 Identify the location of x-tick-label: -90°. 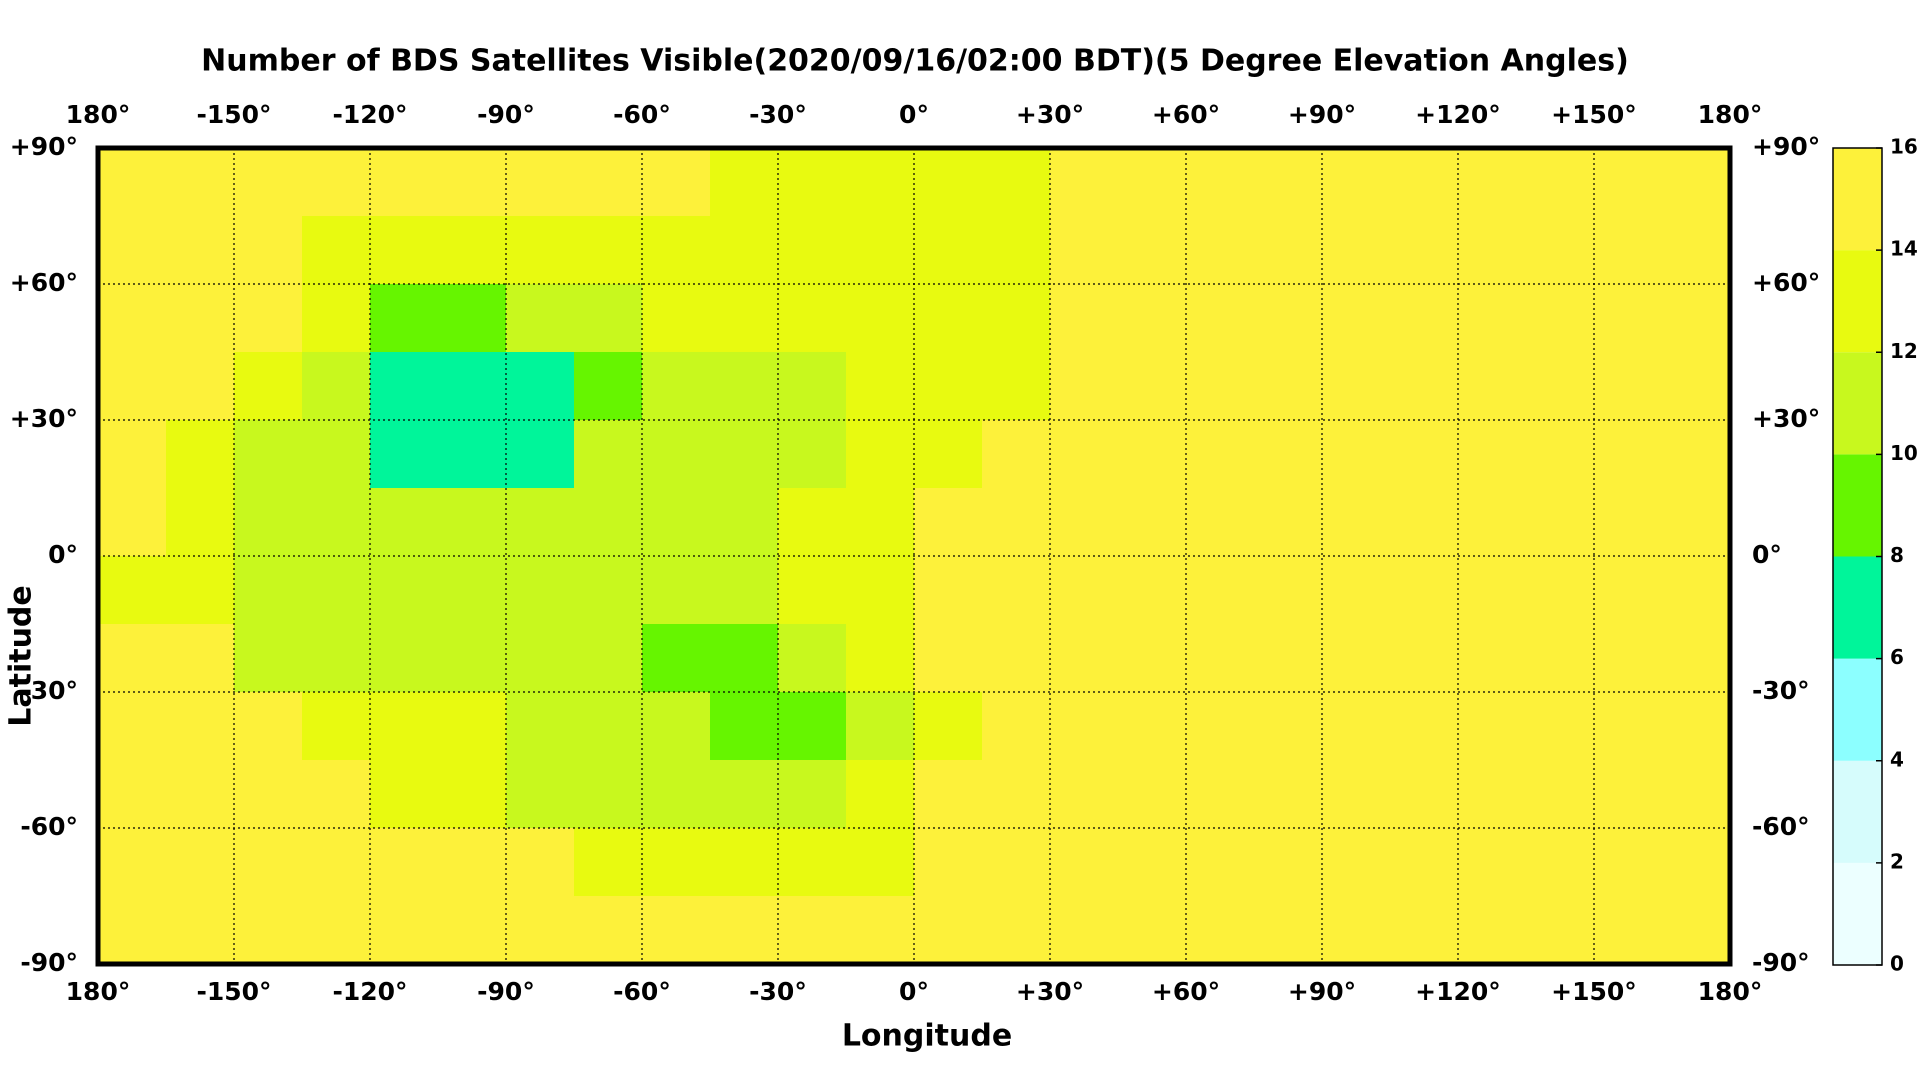
(506, 991).